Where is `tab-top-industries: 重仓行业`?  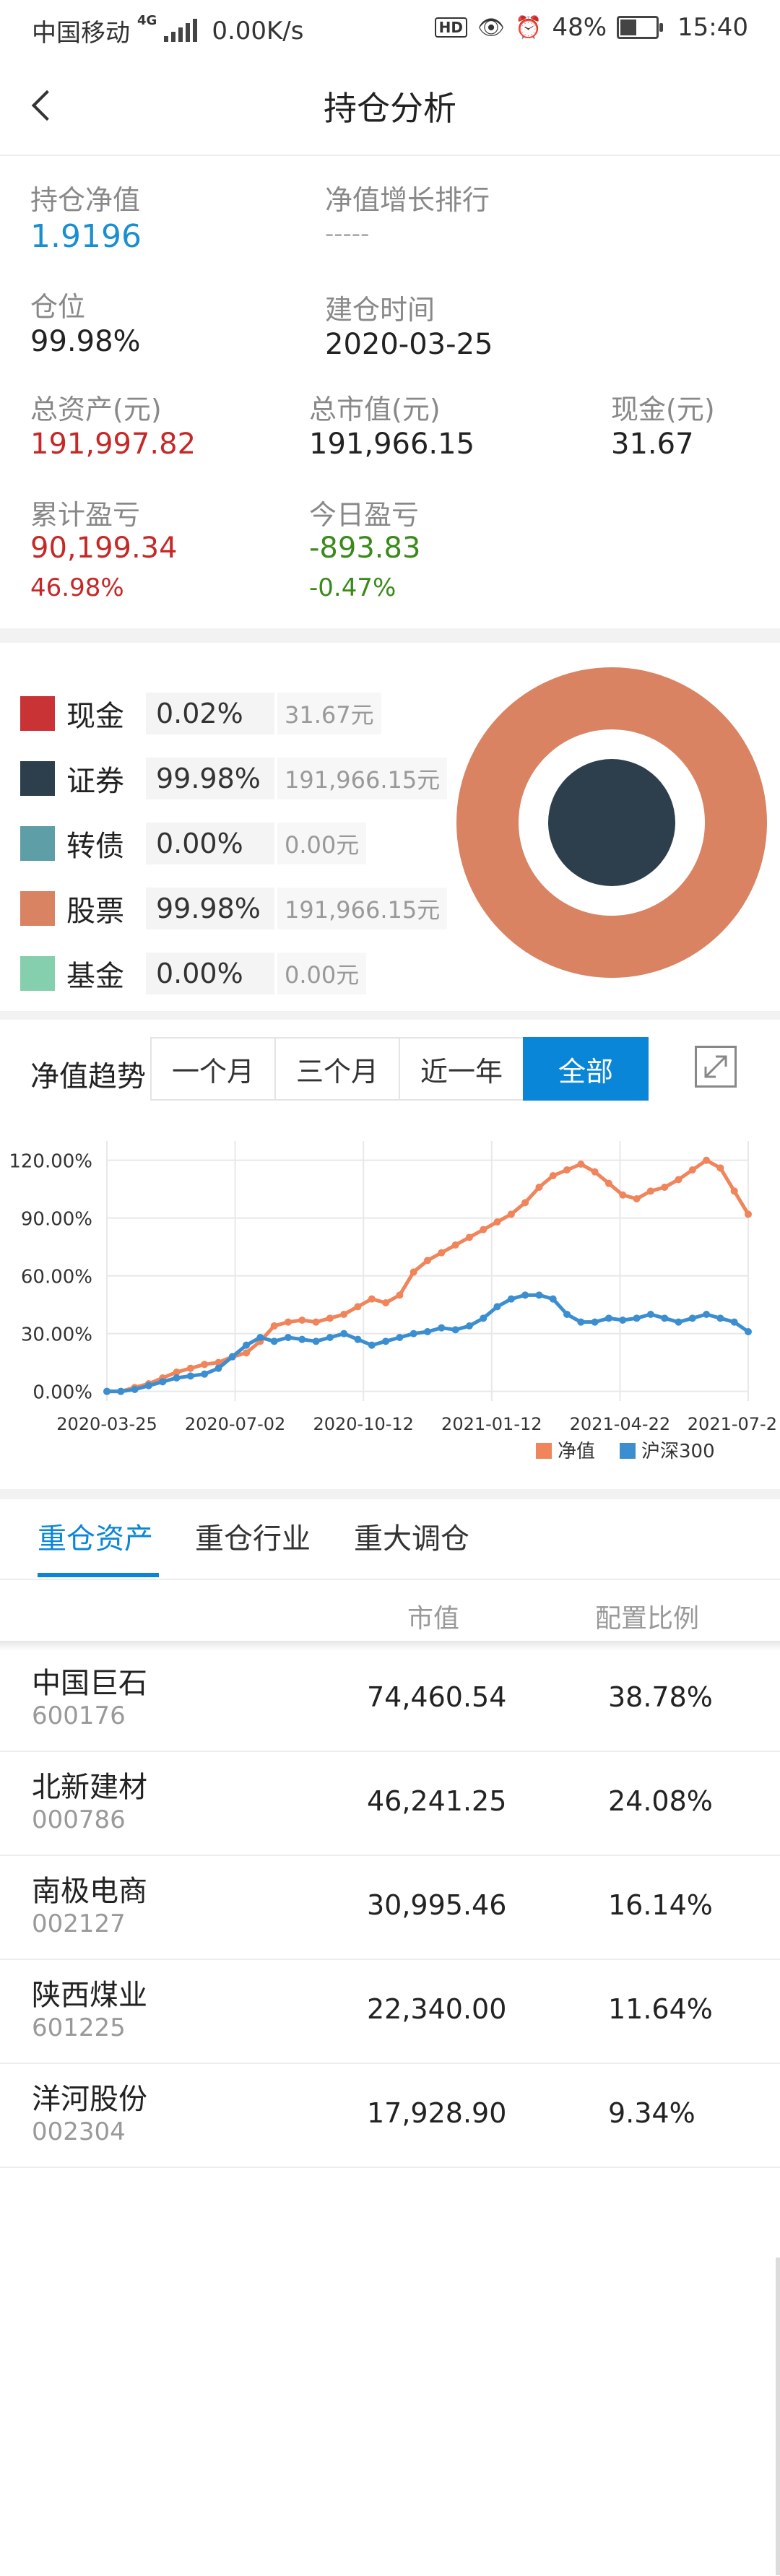
tab-top-industries: 重仓行业 is located at coordinates (253, 1539).